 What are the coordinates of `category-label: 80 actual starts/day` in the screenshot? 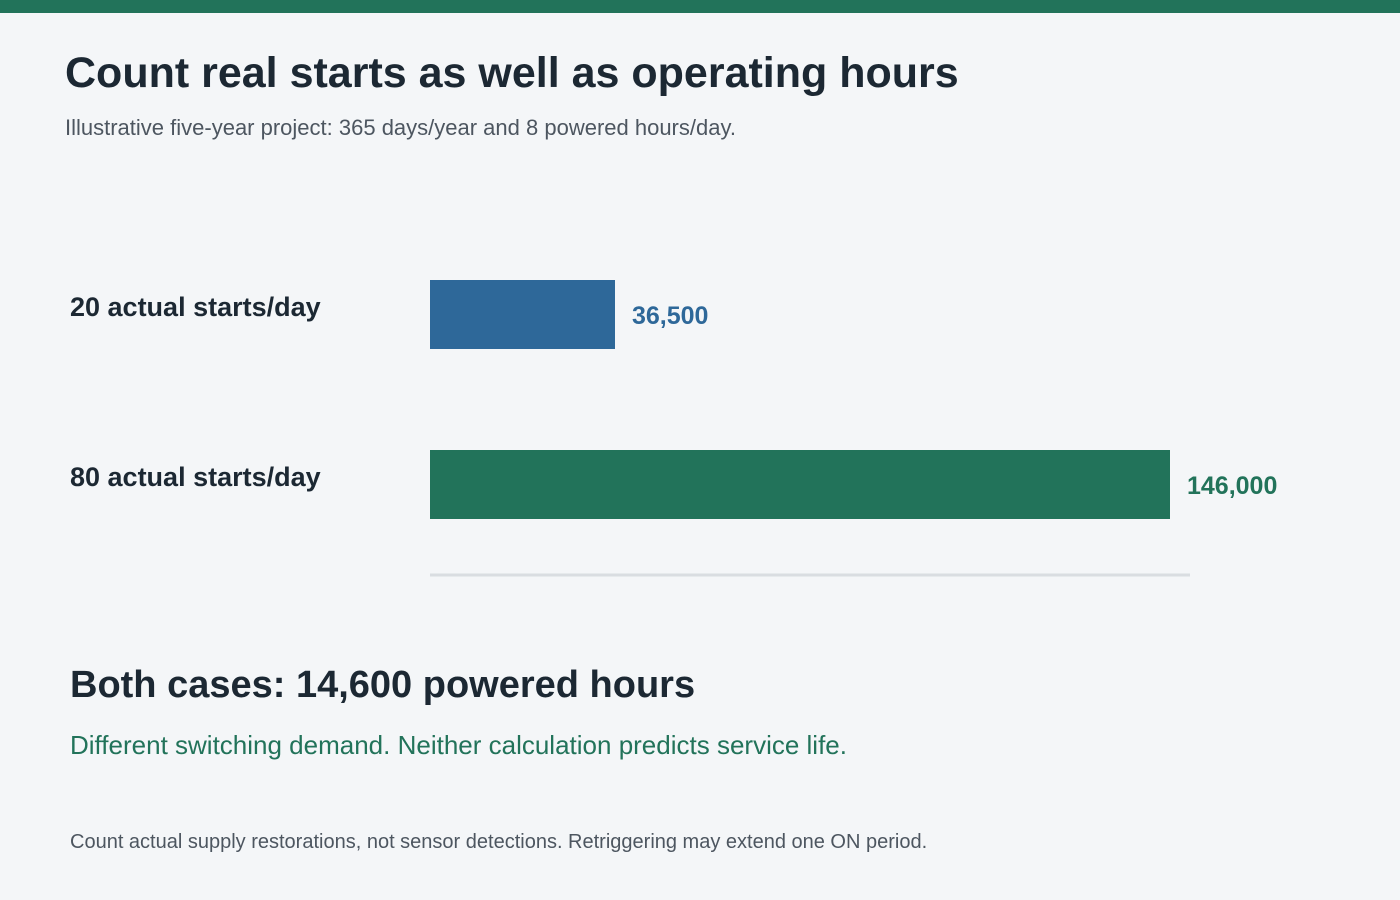 It's located at (195, 477).